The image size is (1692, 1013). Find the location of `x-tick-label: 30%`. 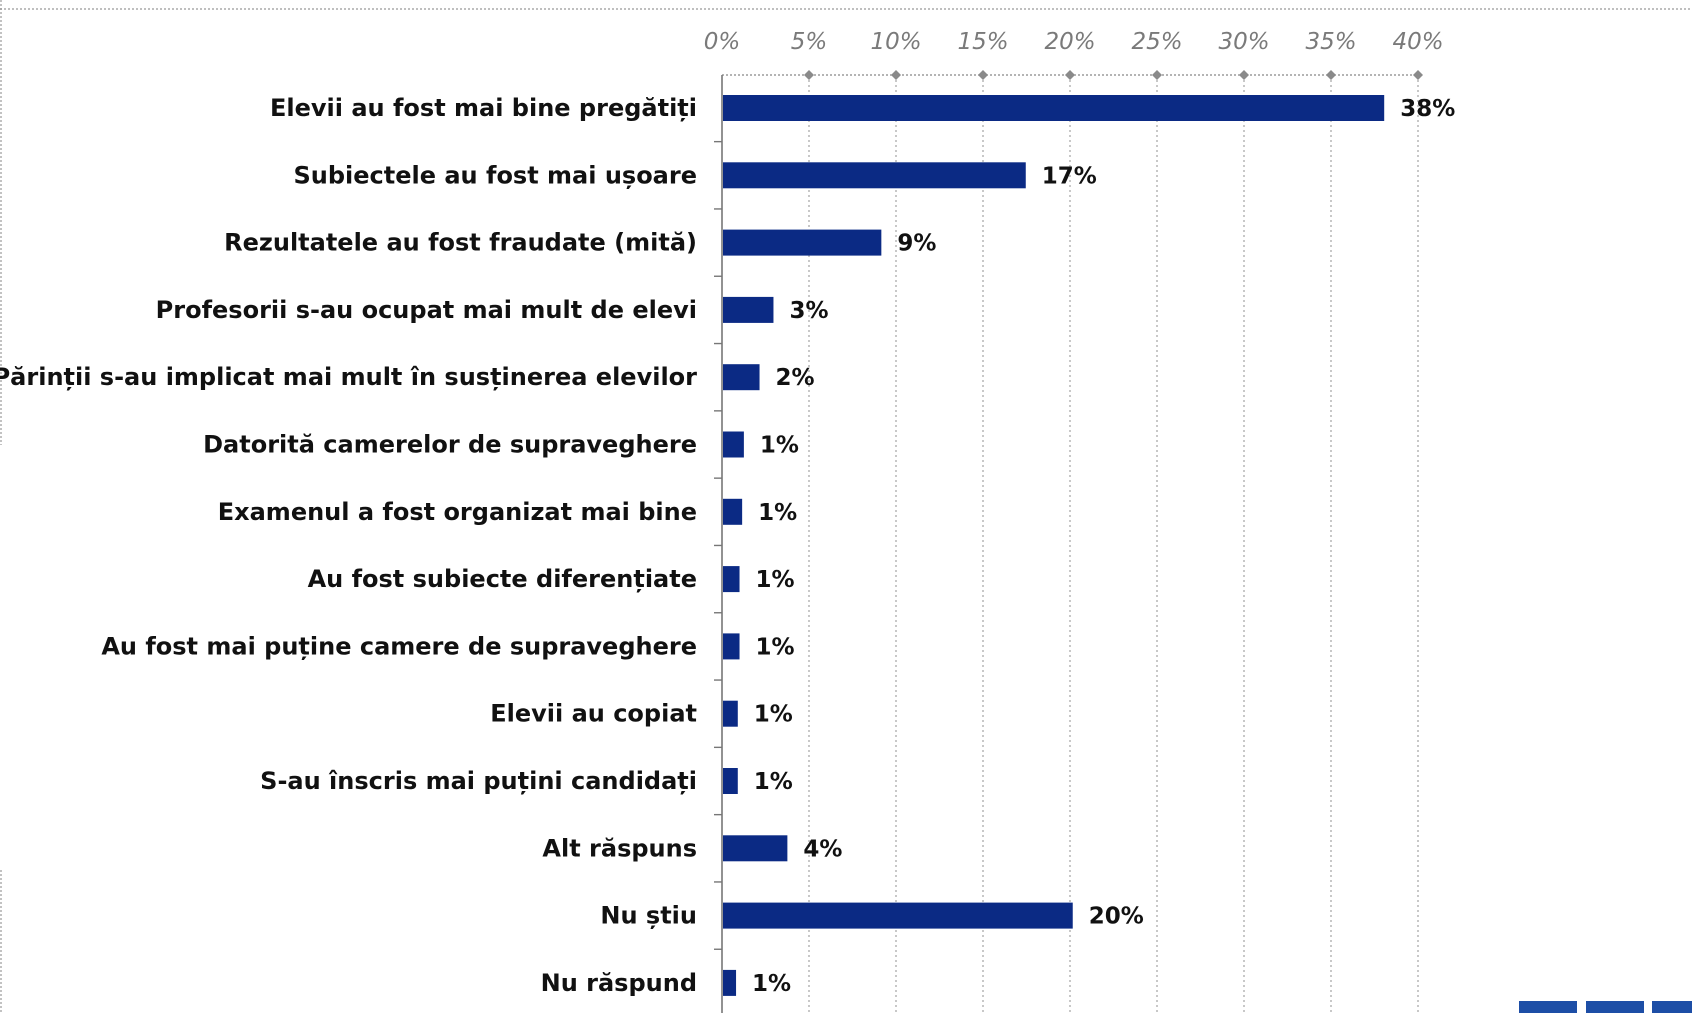

x-tick-label: 30% is located at coordinates (1243, 42).